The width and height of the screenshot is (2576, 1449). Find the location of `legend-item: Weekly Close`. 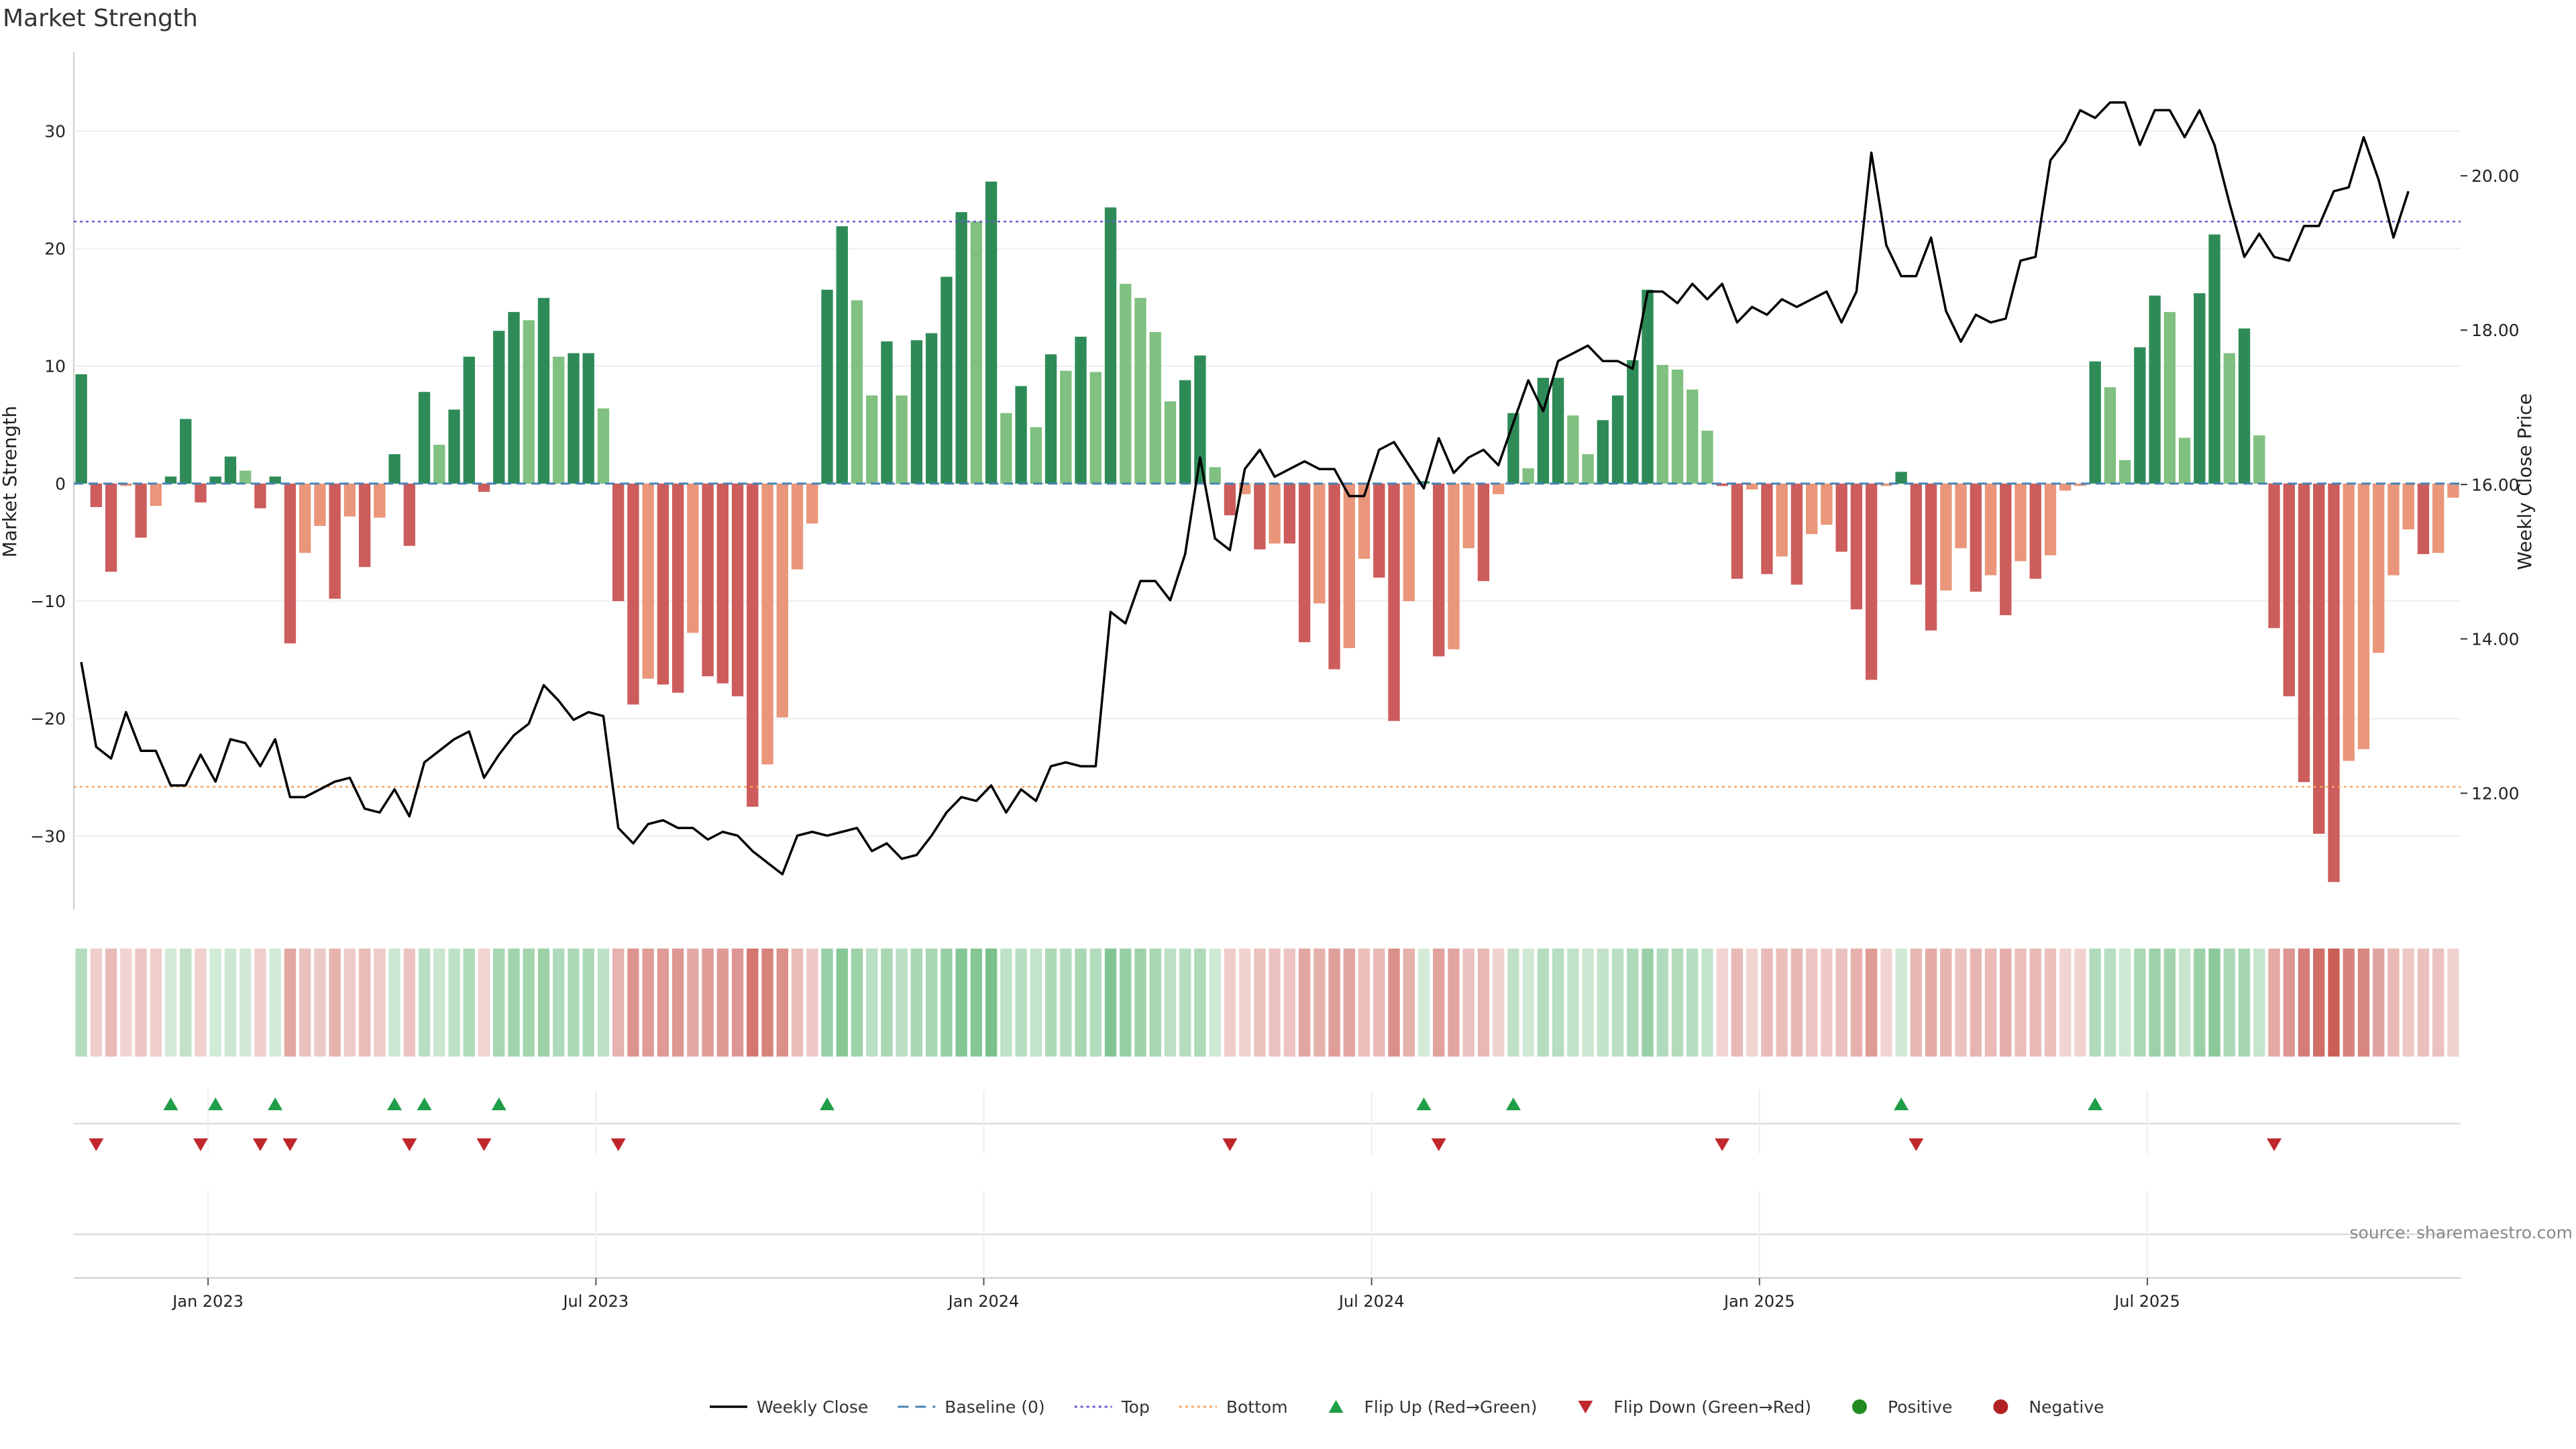

legend-item: Weekly Close is located at coordinates (789, 1407).